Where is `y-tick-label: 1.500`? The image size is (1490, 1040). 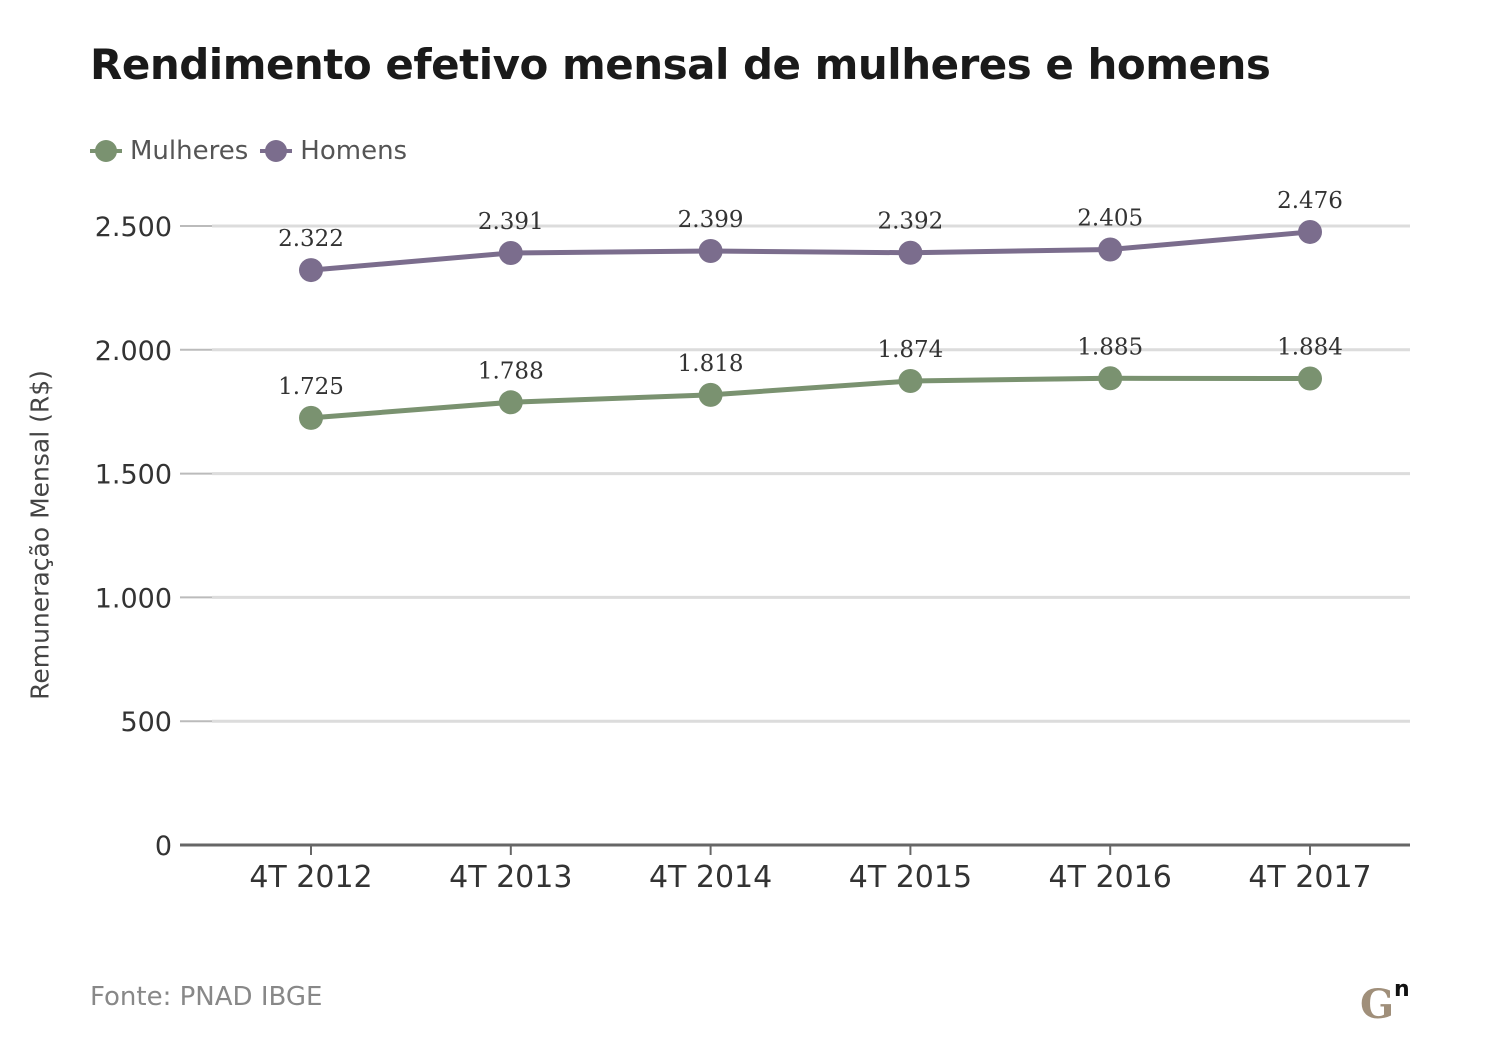 y-tick-label: 1.500 is located at coordinates (133, 475).